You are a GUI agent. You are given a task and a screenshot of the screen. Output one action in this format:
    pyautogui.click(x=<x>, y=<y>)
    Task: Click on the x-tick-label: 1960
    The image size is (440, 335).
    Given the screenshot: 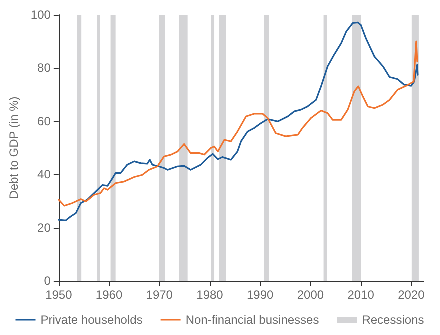 What is the action you would take?
    pyautogui.click(x=109, y=295)
    